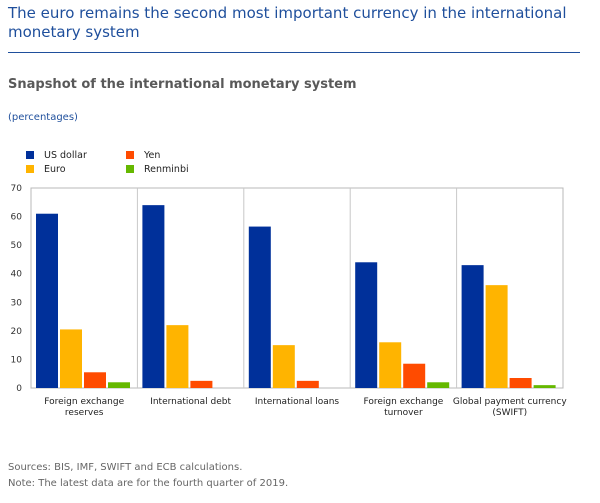 Image resolution: width=600 pixels, height=503 pixels. I want to click on y-tick-label: 10, so click(17, 360).